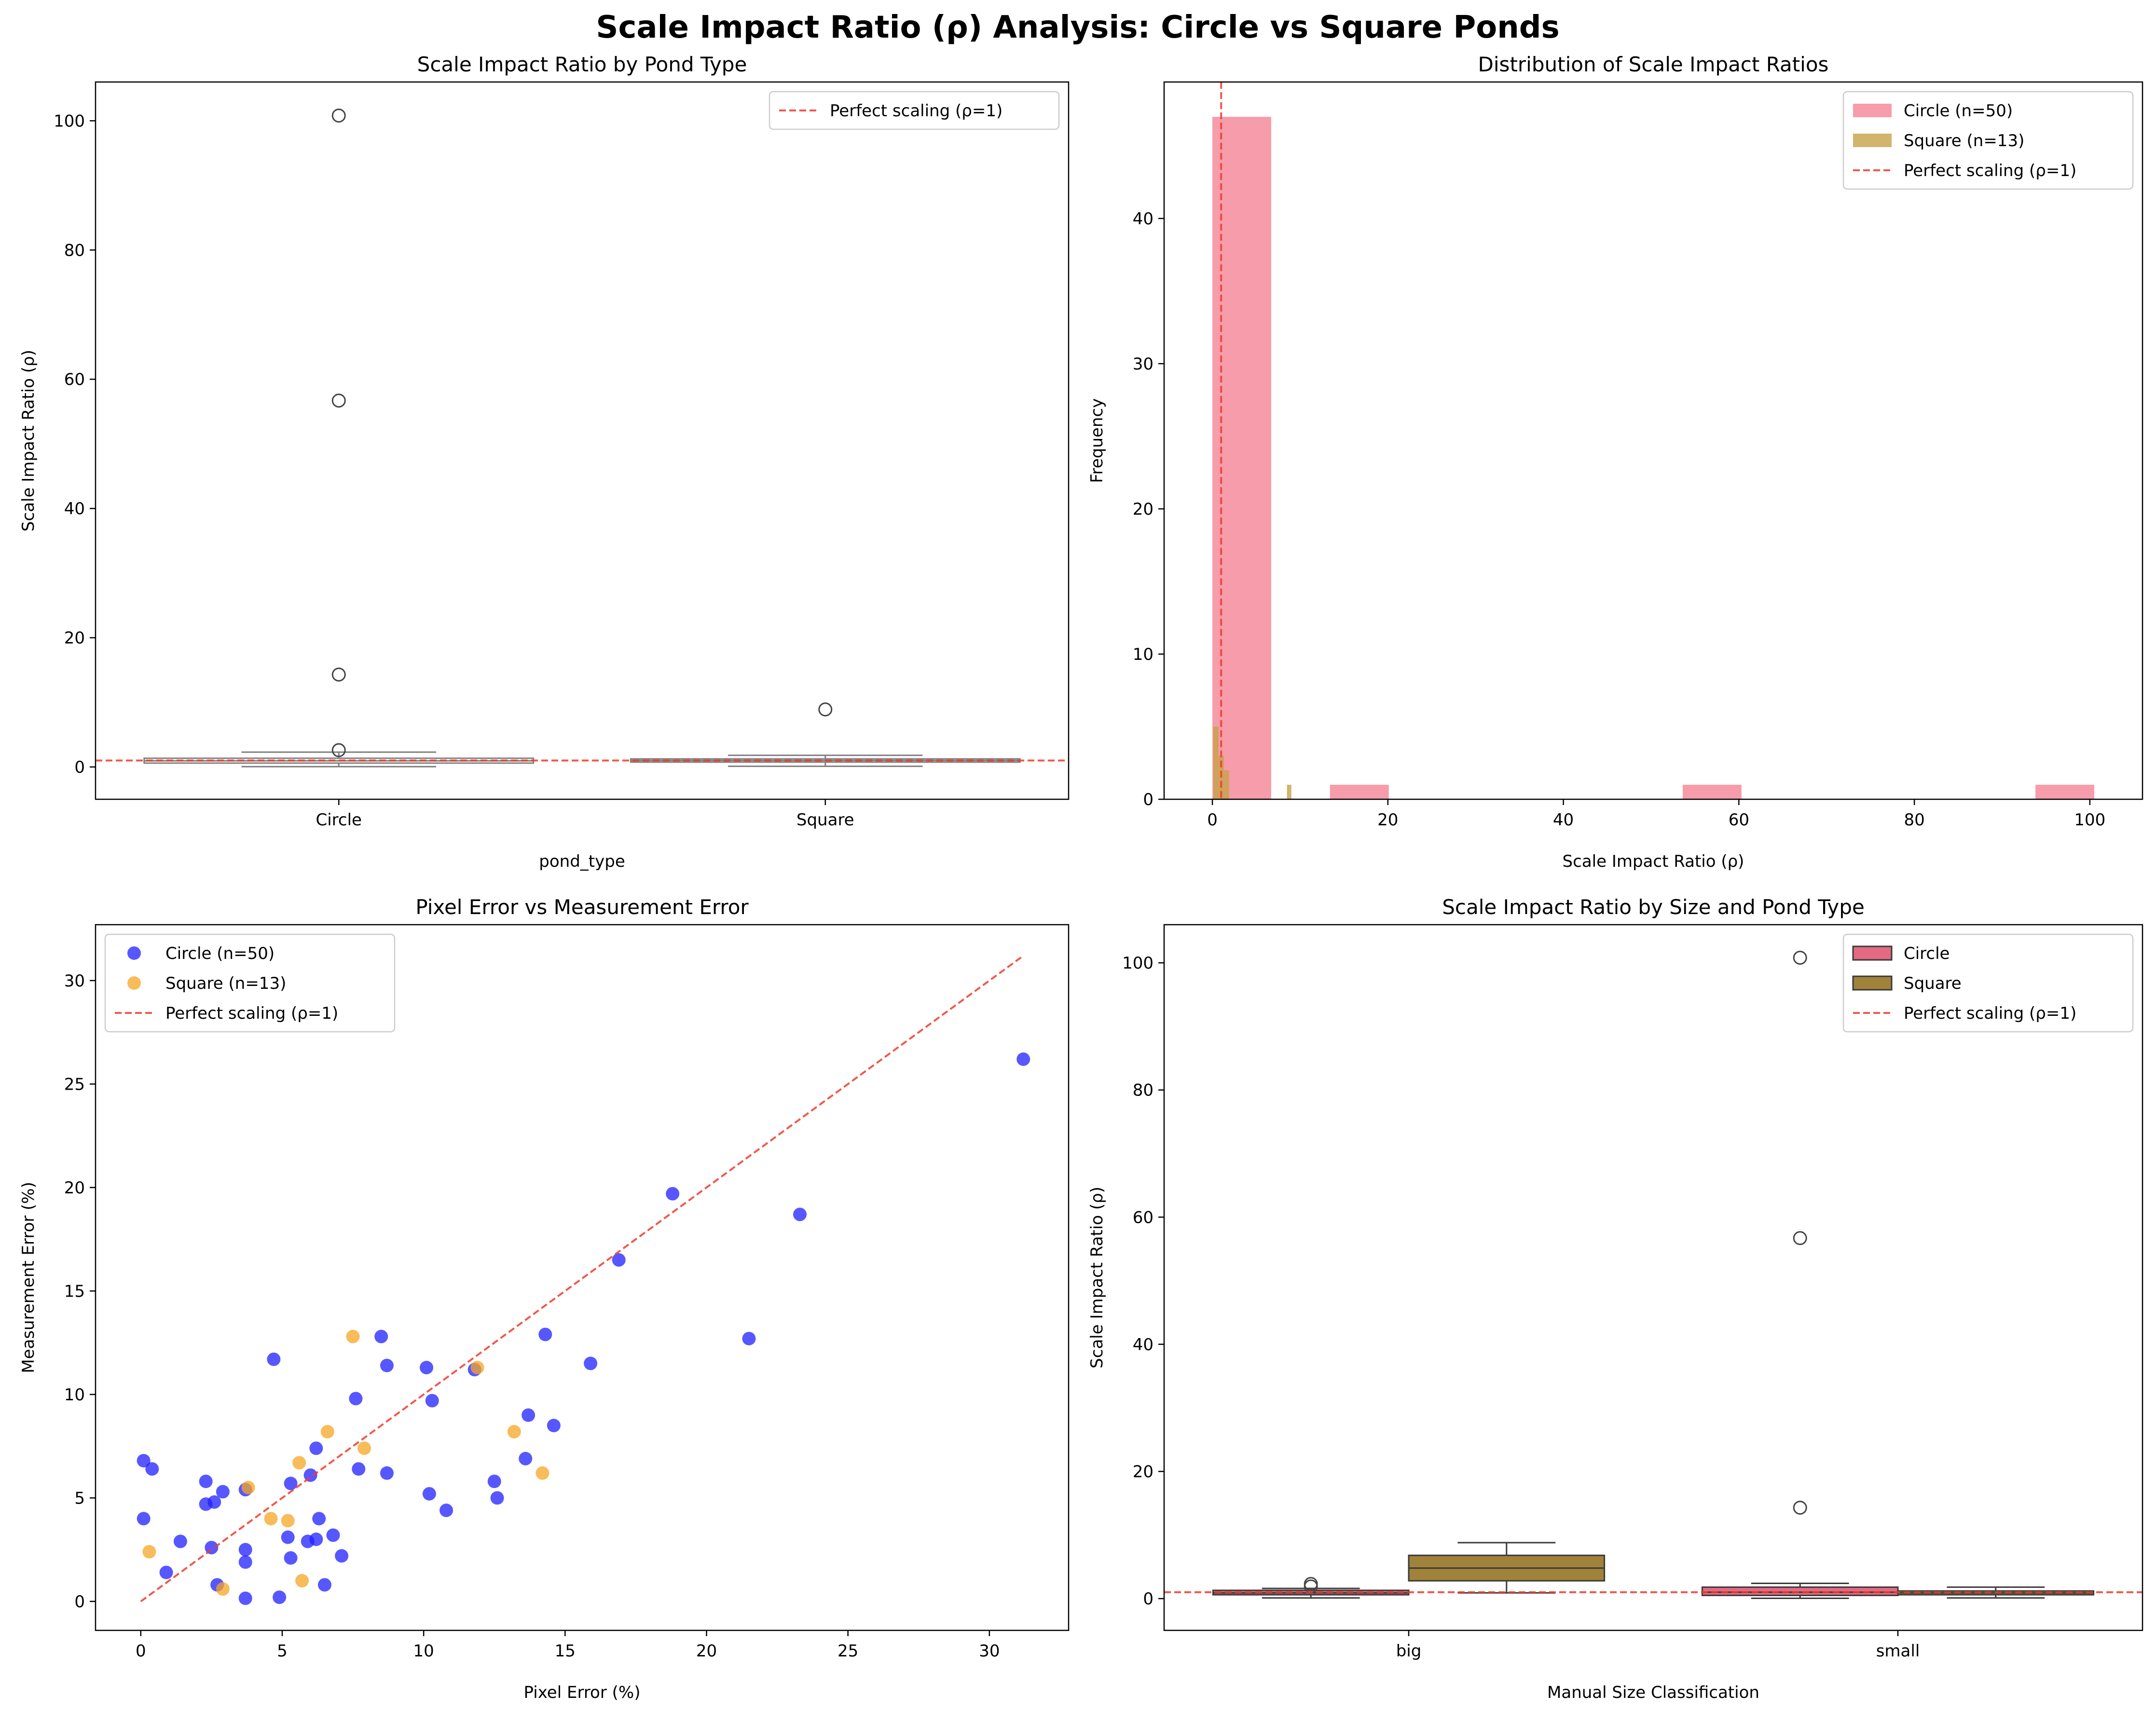  What do you see at coordinates (339, 820) in the screenshot?
I see `x-tick-label: Circle` at bounding box center [339, 820].